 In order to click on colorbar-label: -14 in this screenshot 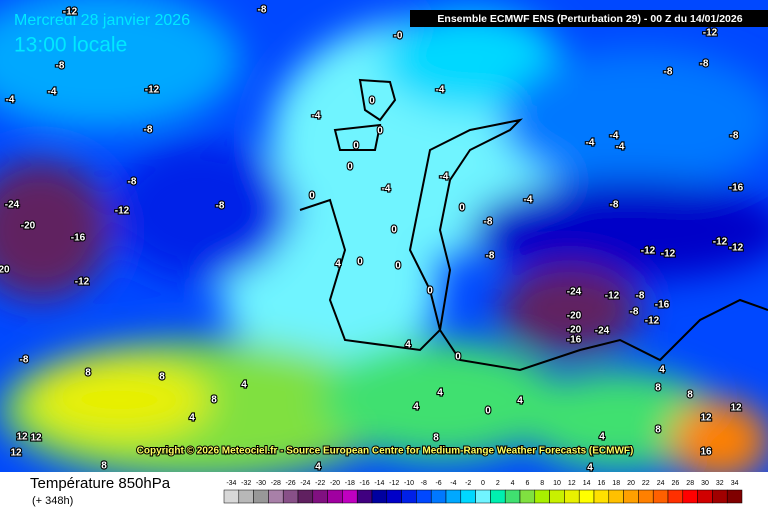, I will do `click(379, 483)`.